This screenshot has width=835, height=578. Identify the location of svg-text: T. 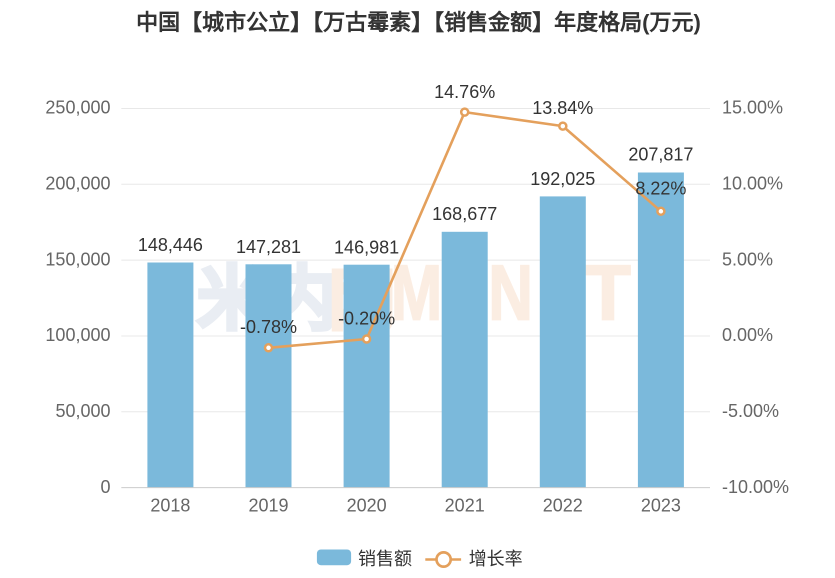
(608, 293).